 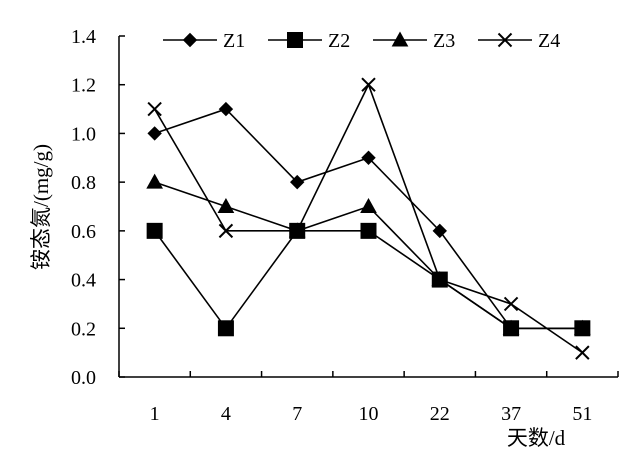 I want to click on x-tick-label: 37, so click(x=511, y=414).